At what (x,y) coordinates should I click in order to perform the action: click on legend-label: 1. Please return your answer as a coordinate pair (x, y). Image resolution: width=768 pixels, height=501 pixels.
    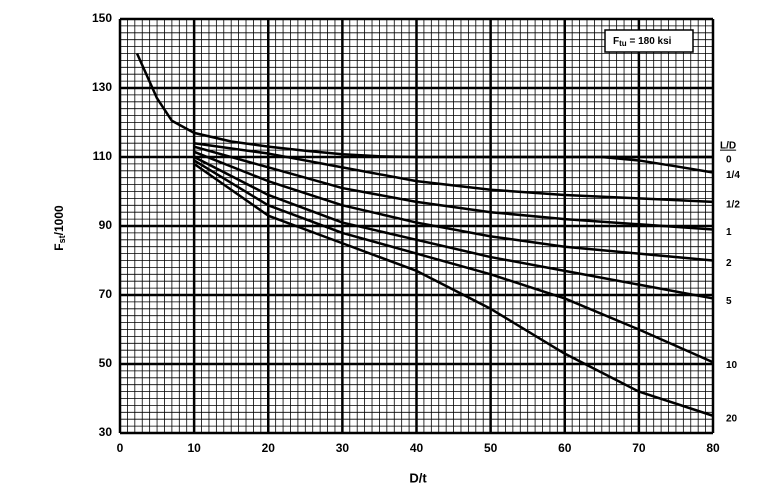
    Looking at the image, I should click on (729, 232).